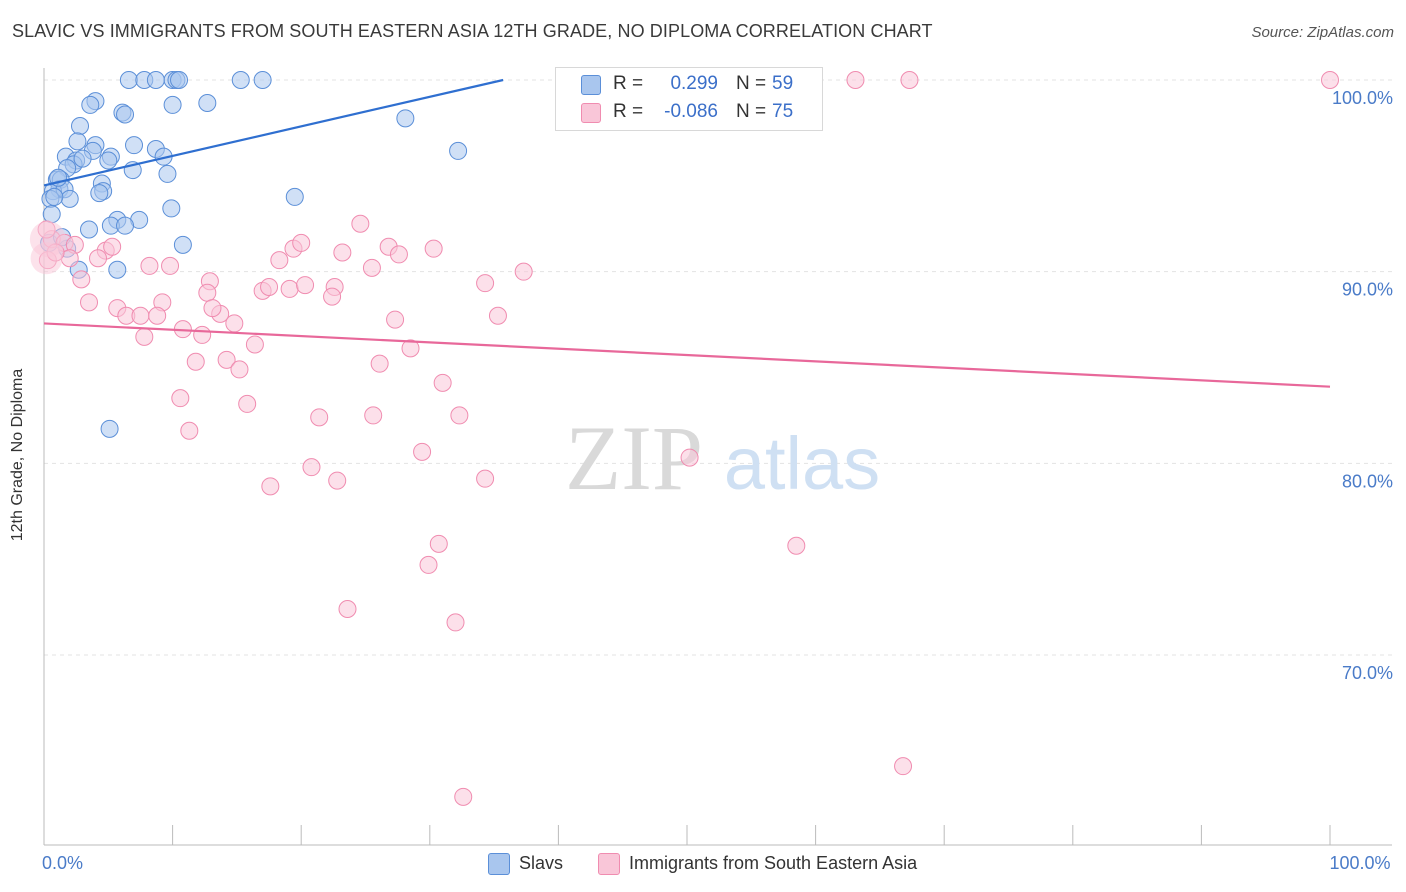  I want to click on trend-line-immigrants, so click(687, 355).